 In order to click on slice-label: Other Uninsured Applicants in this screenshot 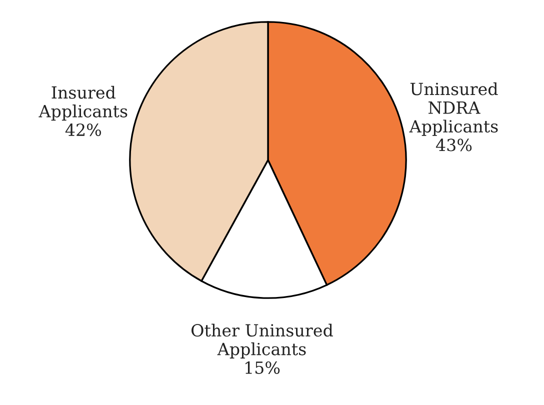, I will do `click(262, 341)`.